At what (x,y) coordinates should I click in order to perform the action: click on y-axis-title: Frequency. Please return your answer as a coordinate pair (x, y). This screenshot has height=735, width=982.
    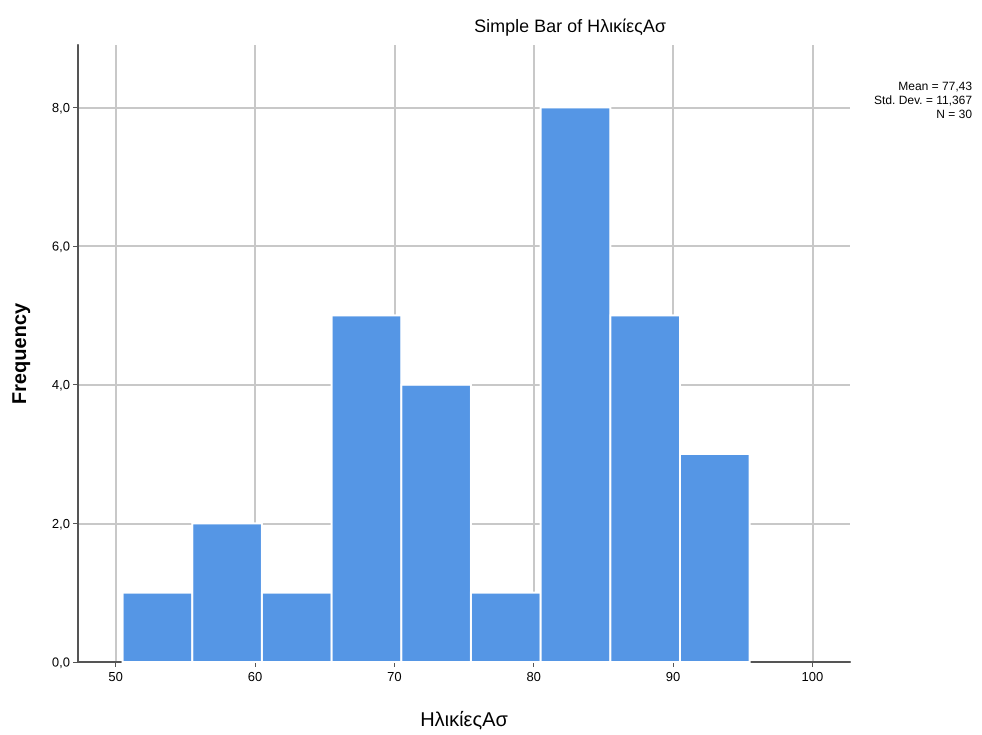
    Looking at the image, I should click on (20, 353).